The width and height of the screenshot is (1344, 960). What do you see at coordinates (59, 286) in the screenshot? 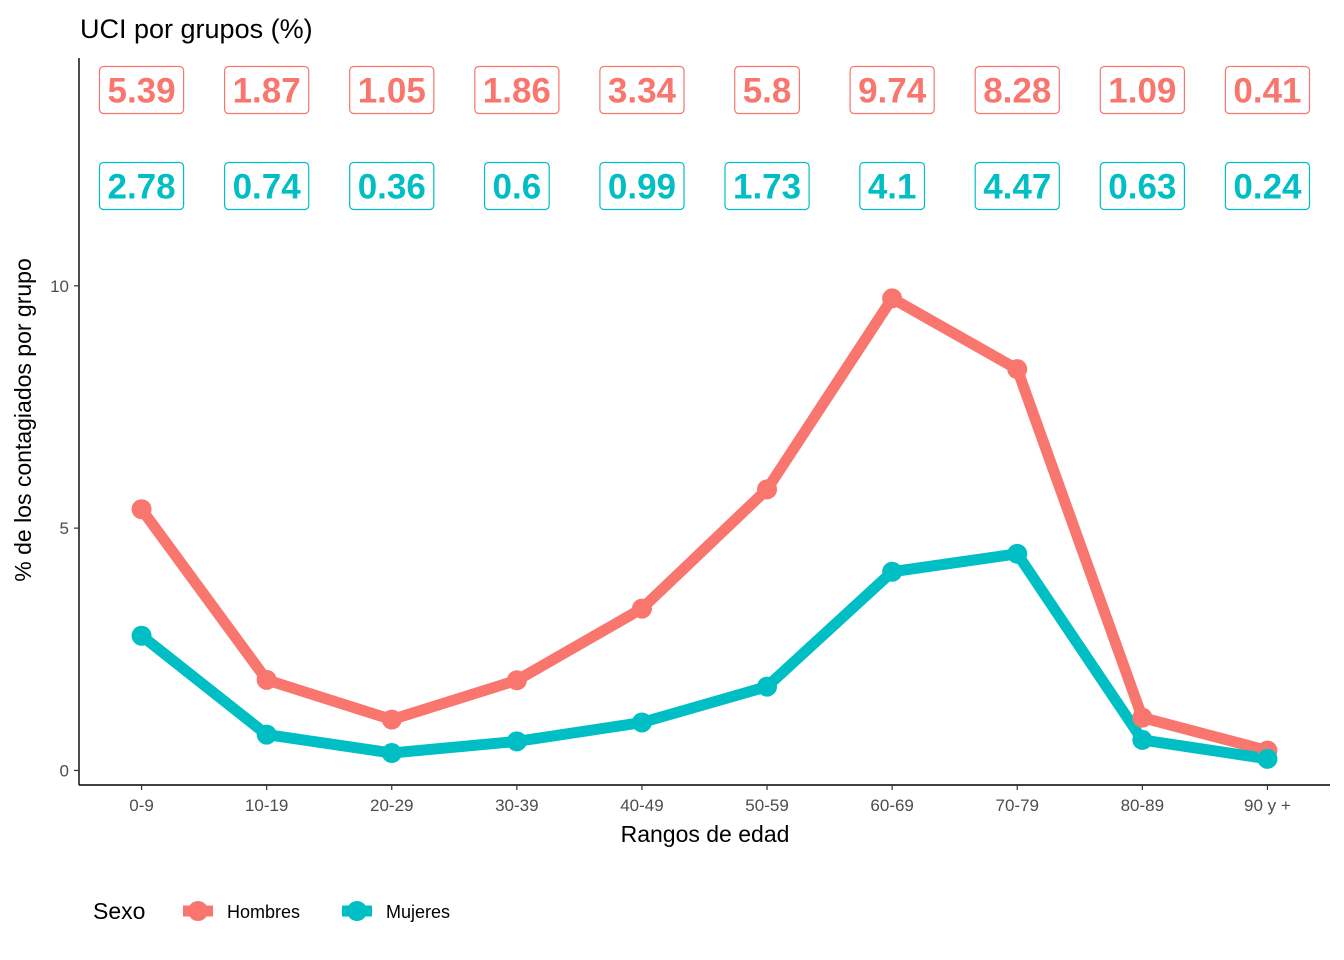
I see `y-tick-label: 10` at bounding box center [59, 286].